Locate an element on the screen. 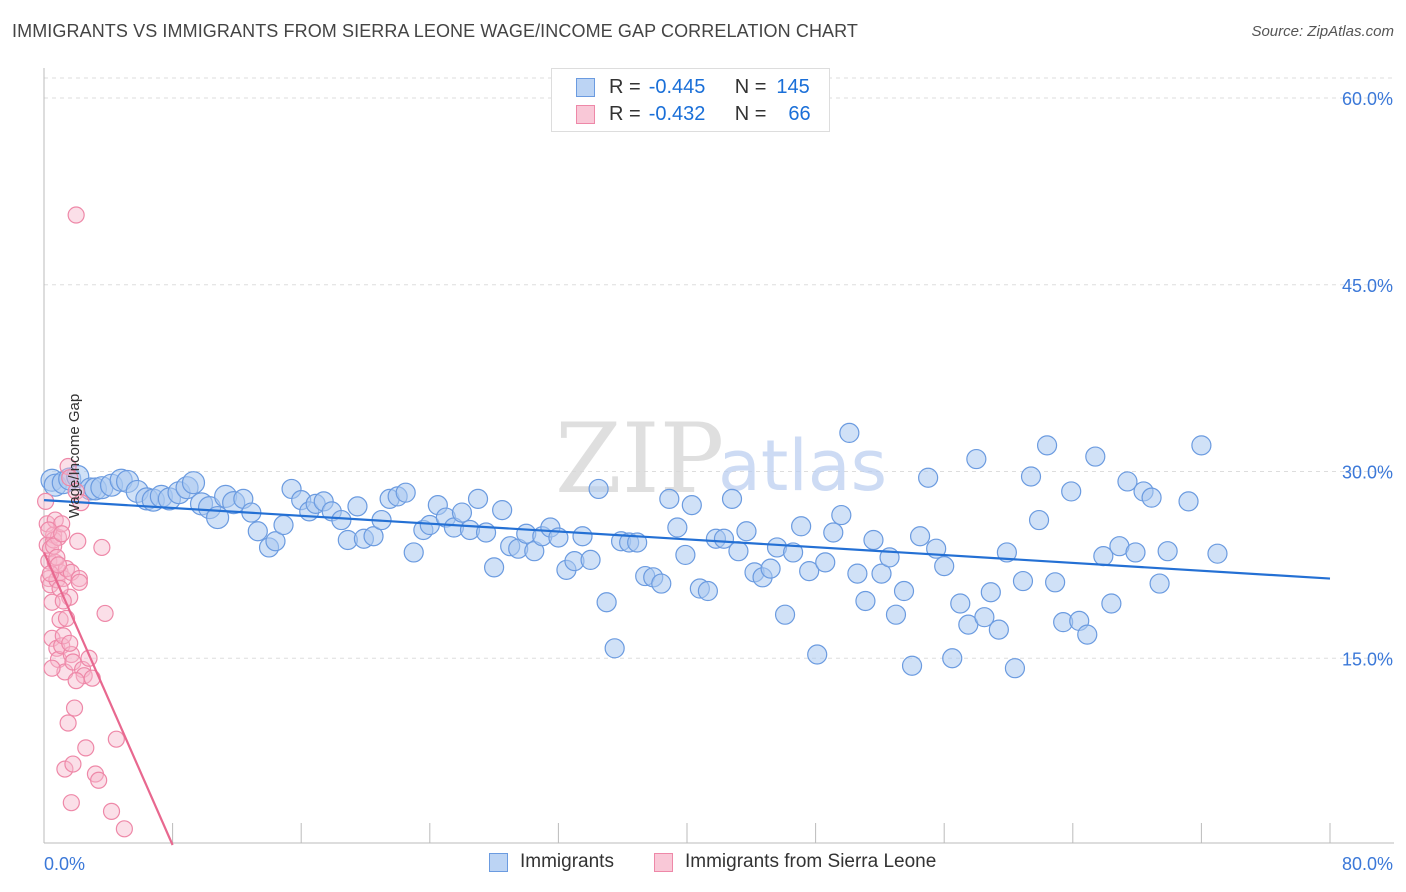 Image resolution: width=1406 pixels, height=892 pixels. correlation-legend: R = -0.445 N = 145 R = -0.432 N = 66 is located at coordinates (690, 100).